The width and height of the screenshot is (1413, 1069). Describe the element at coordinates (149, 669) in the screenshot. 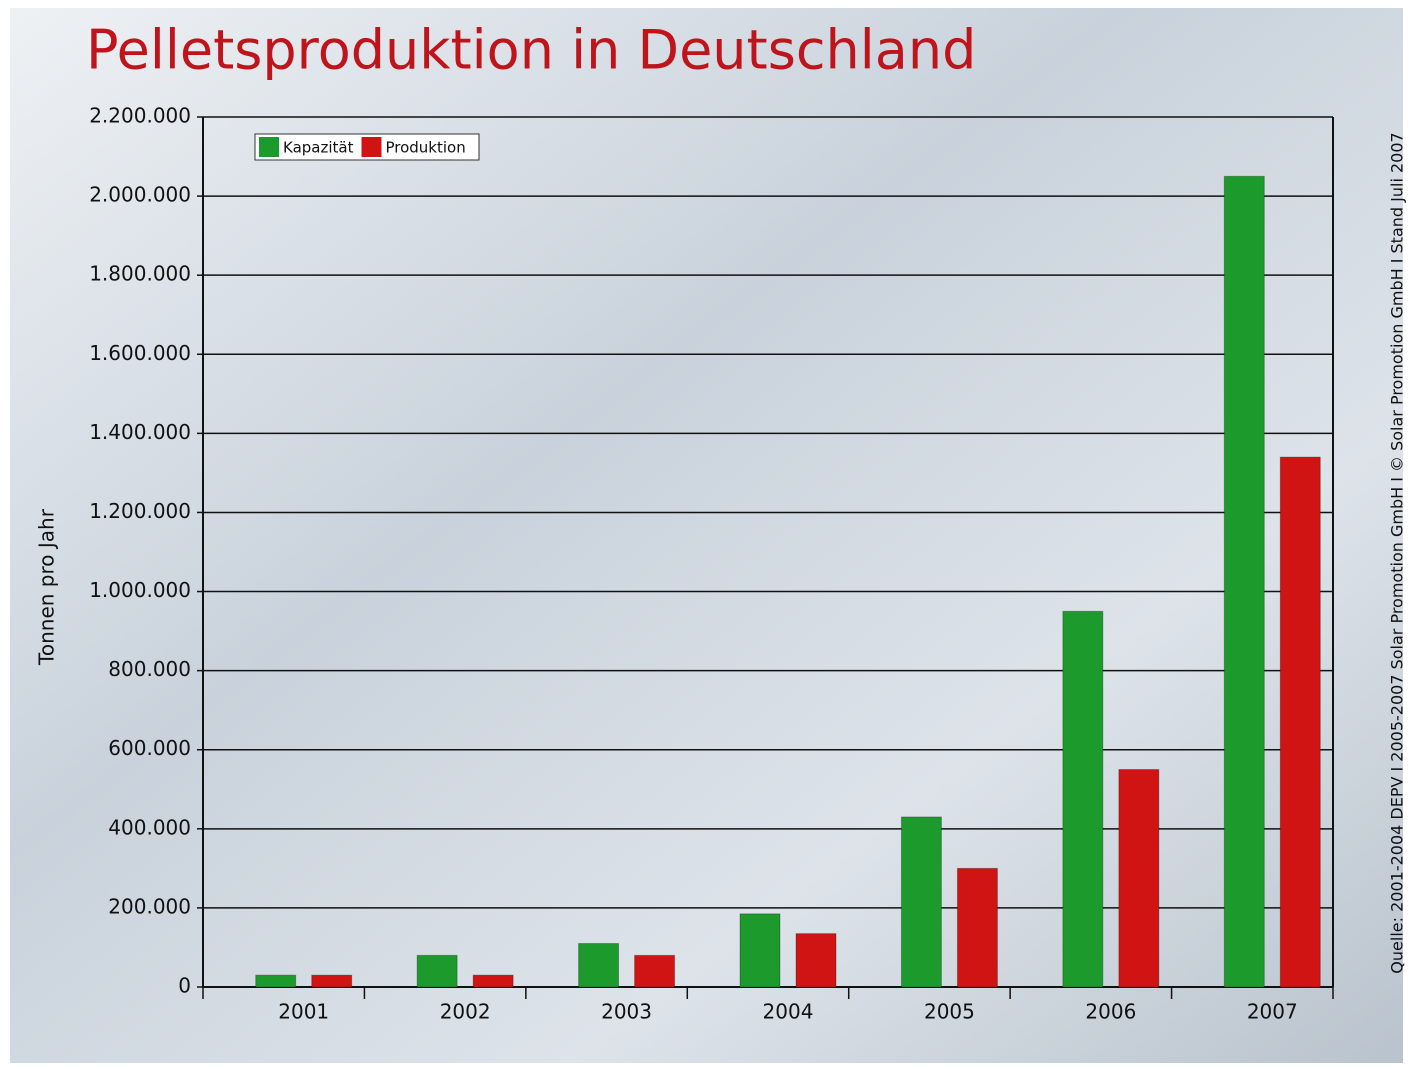

I see `y-tick-label: 800.000` at that location.